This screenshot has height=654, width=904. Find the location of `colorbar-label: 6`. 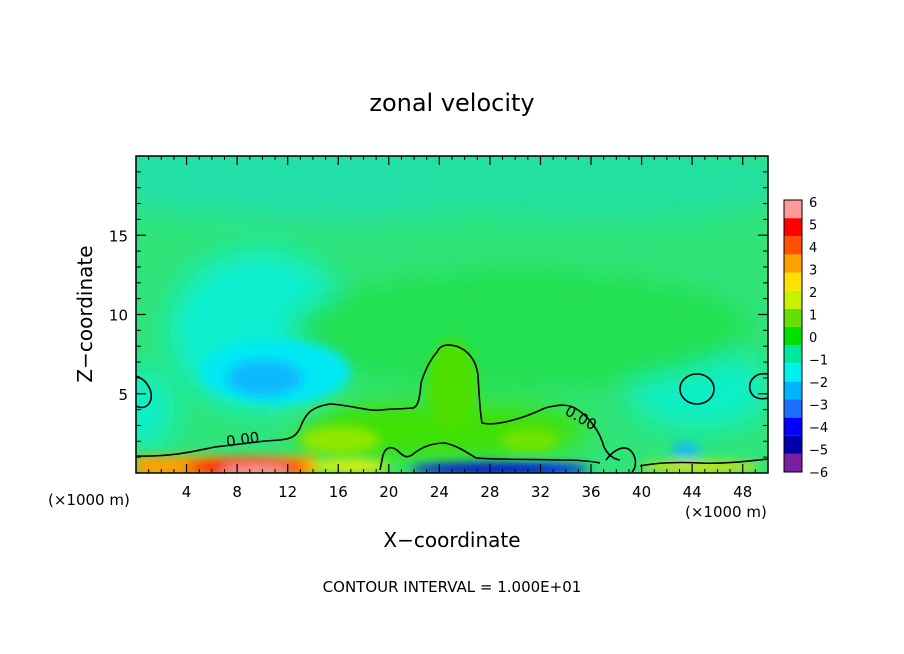

colorbar-label: 6 is located at coordinates (813, 203).